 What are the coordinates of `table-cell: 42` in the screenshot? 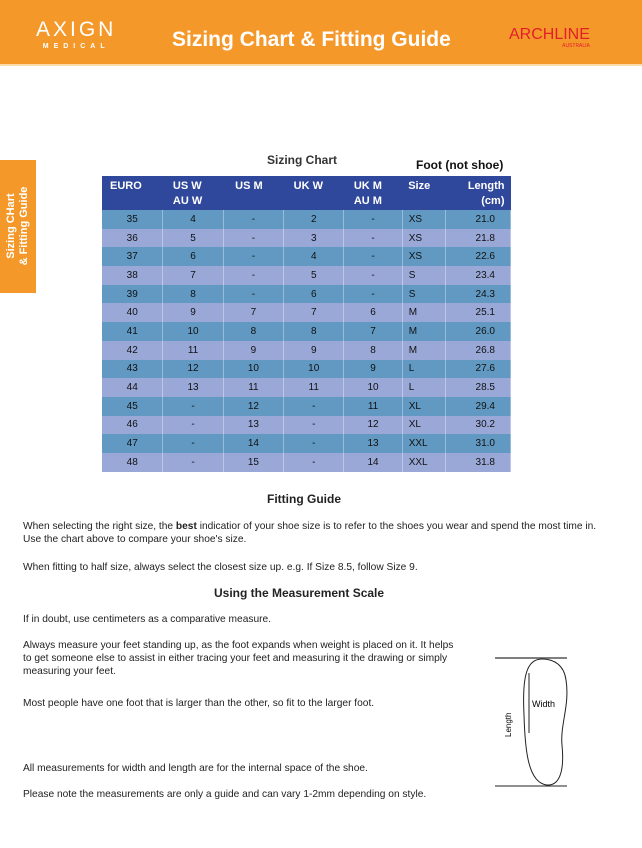 It's located at (133, 350).